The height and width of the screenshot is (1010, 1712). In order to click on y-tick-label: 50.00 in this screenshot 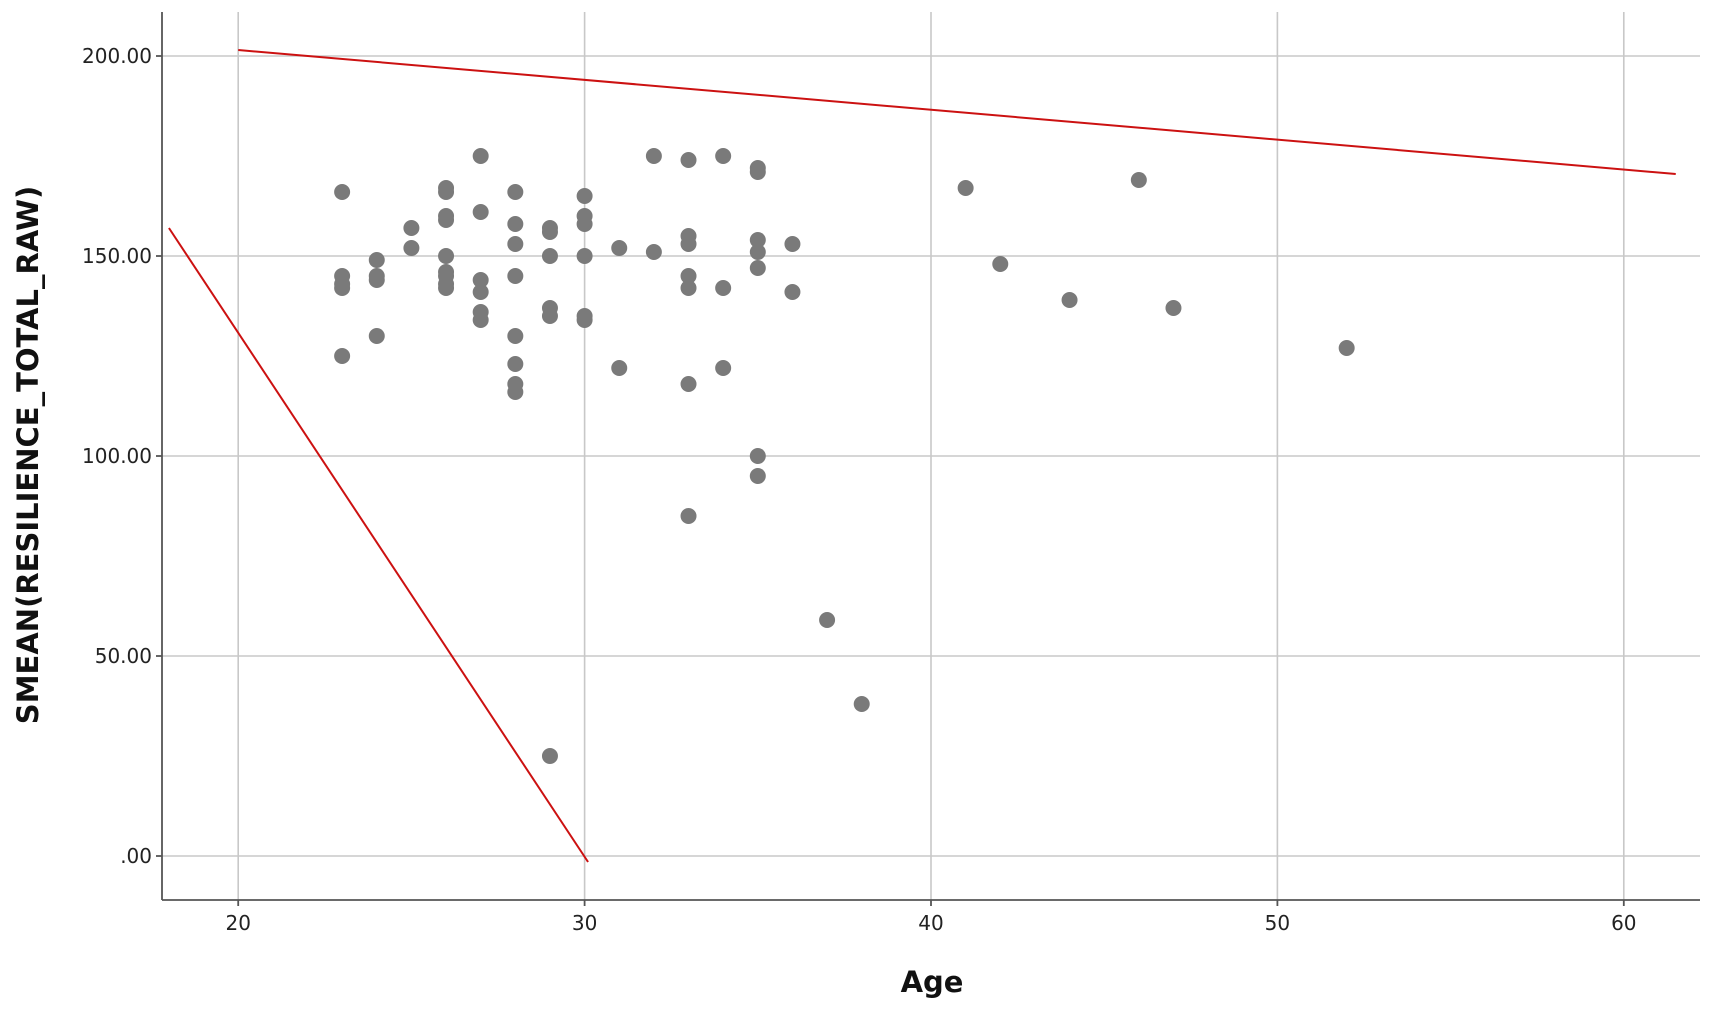, I will do `click(123, 656)`.